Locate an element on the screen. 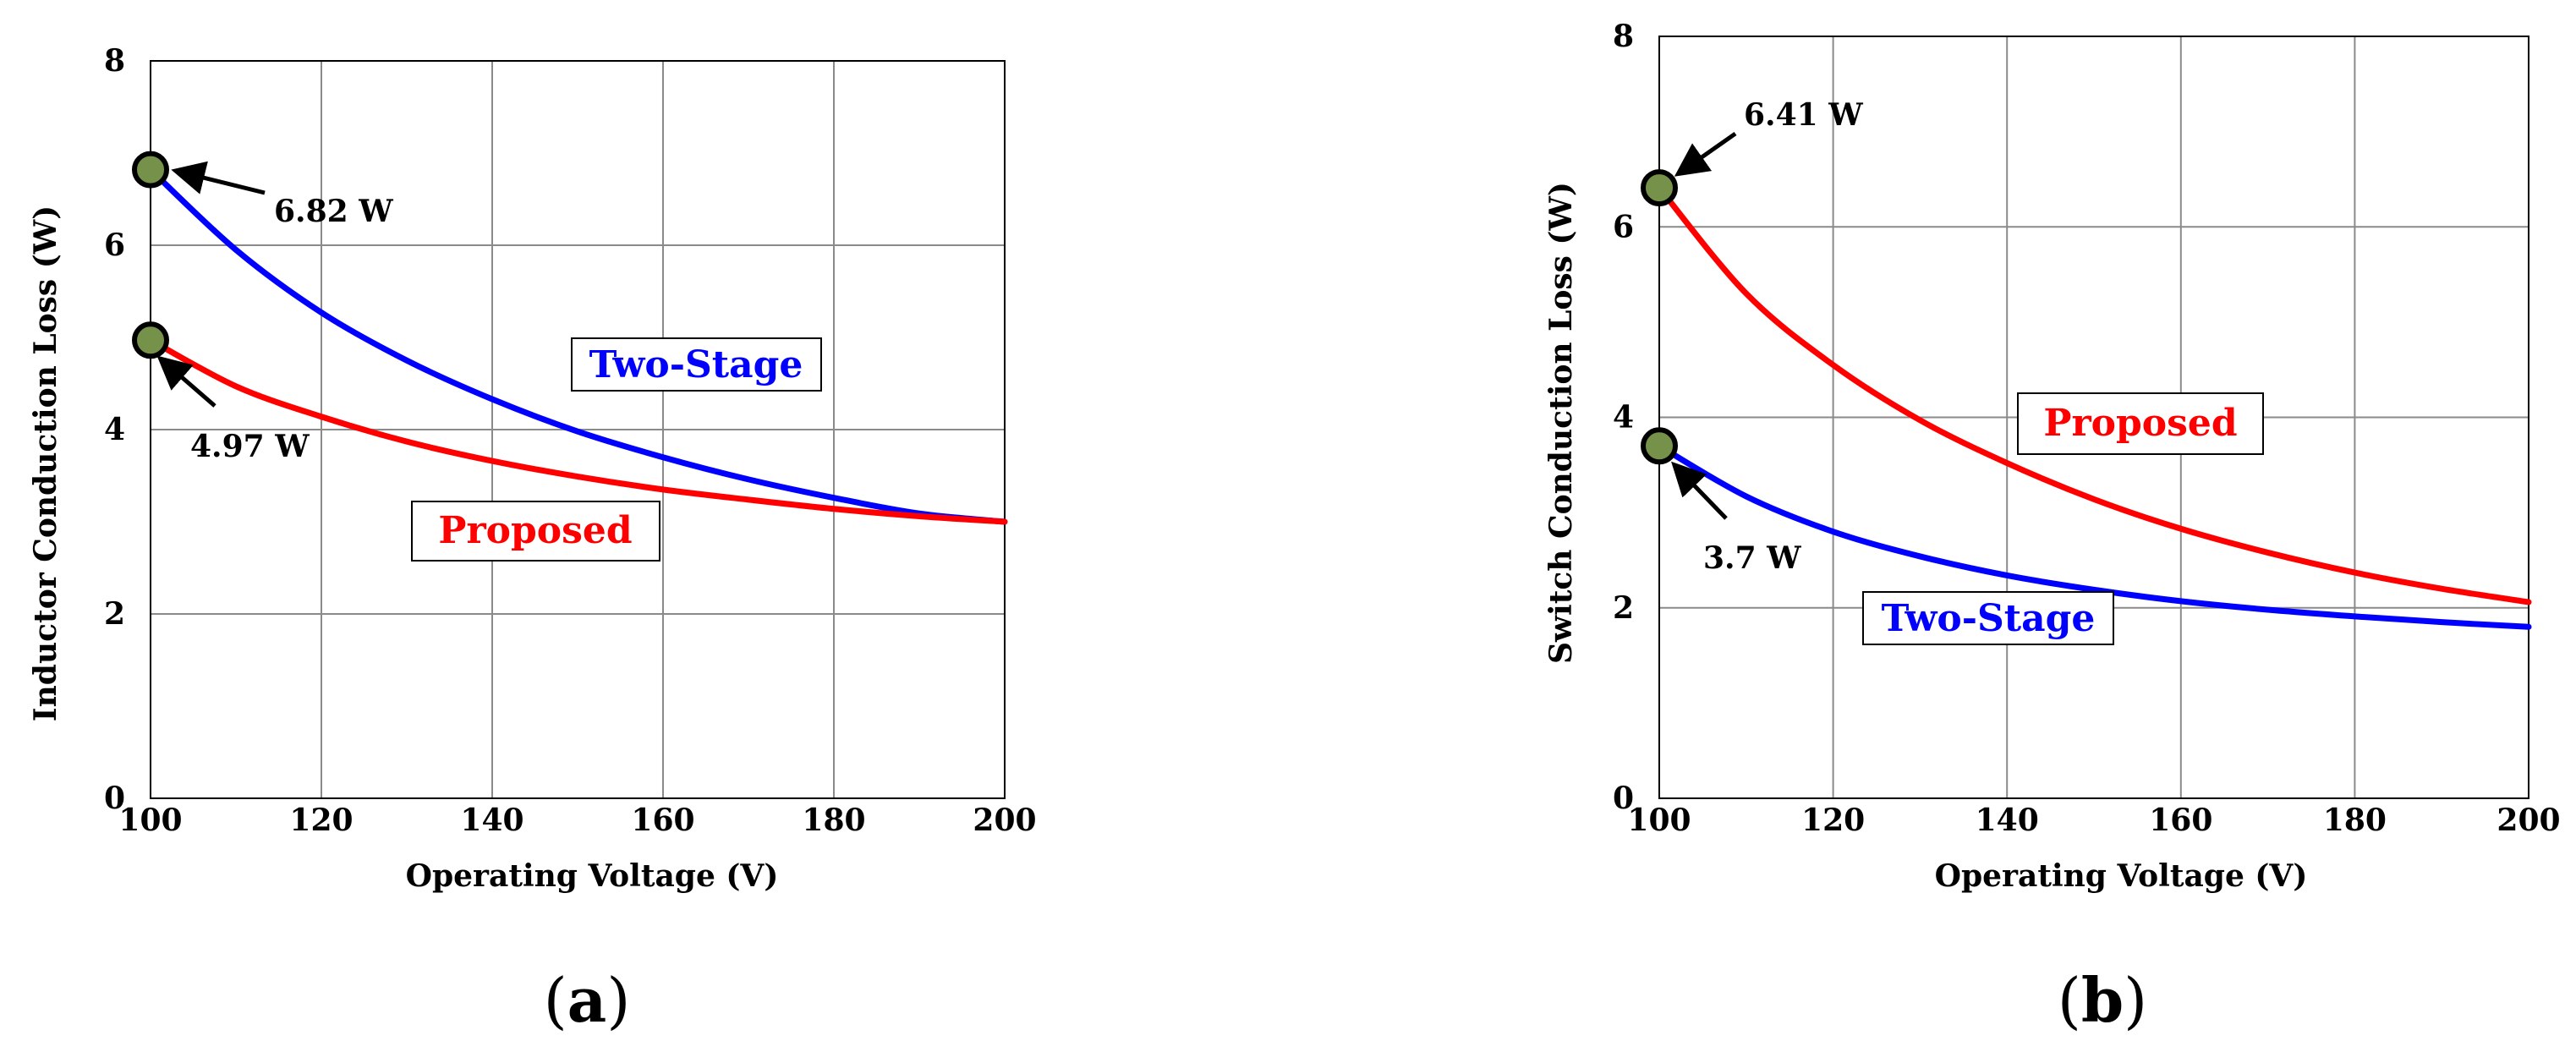 The height and width of the screenshot is (1052, 2576). chart-b-x-tick-180: 180 is located at coordinates (2355, 820).